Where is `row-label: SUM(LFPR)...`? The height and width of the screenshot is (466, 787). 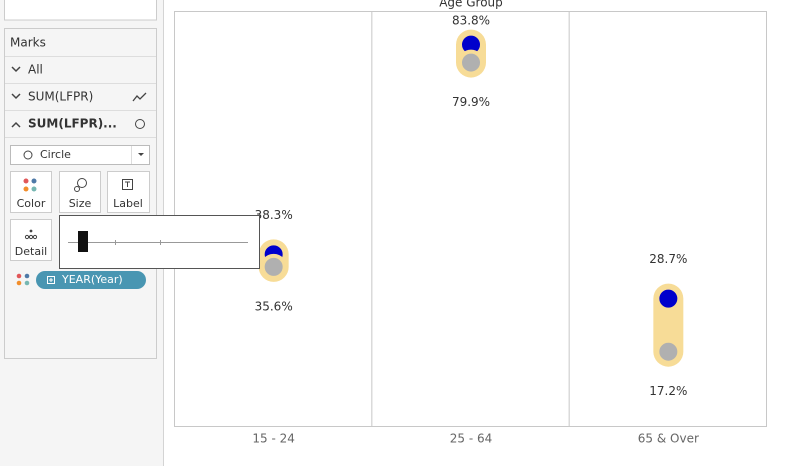 row-label: SUM(LFPR)... is located at coordinates (72, 124).